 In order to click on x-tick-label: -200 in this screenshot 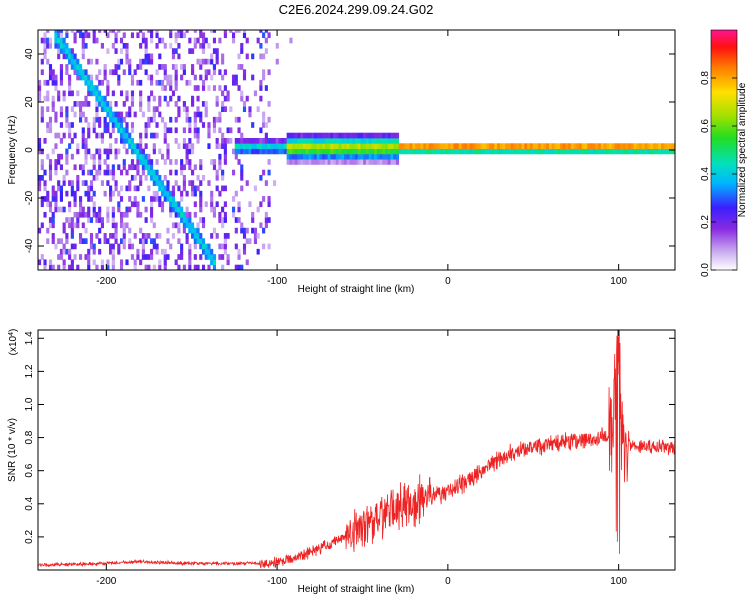, I will do `click(106, 281)`.